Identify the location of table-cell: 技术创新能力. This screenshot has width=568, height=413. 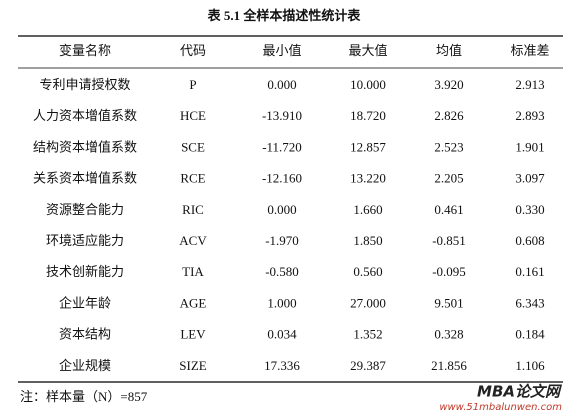
(85, 271).